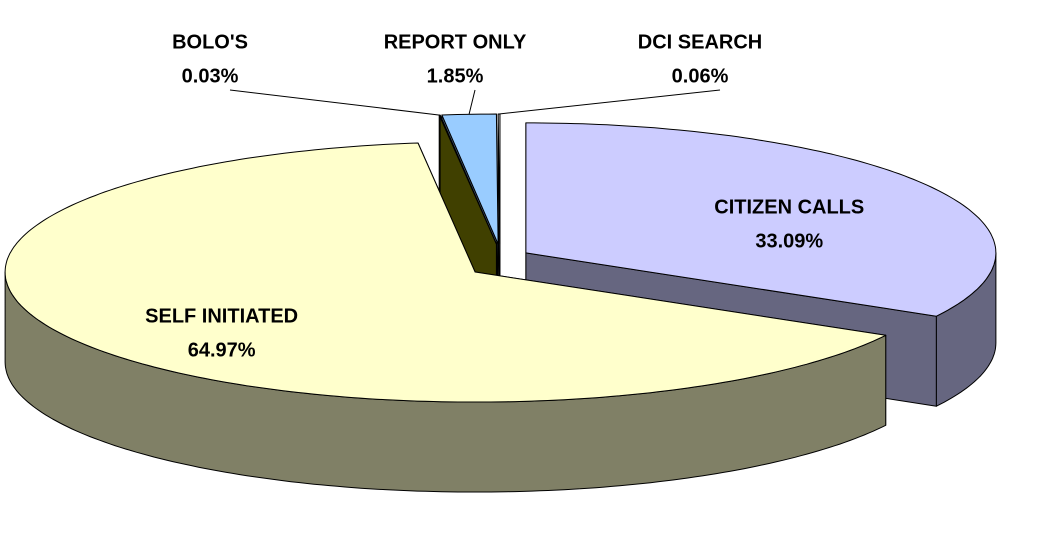 The image size is (1037, 550). What do you see at coordinates (789, 207) in the screenshot?
I see `slice-label: CITIZEN CALLS` at bounding box center [789, 207].